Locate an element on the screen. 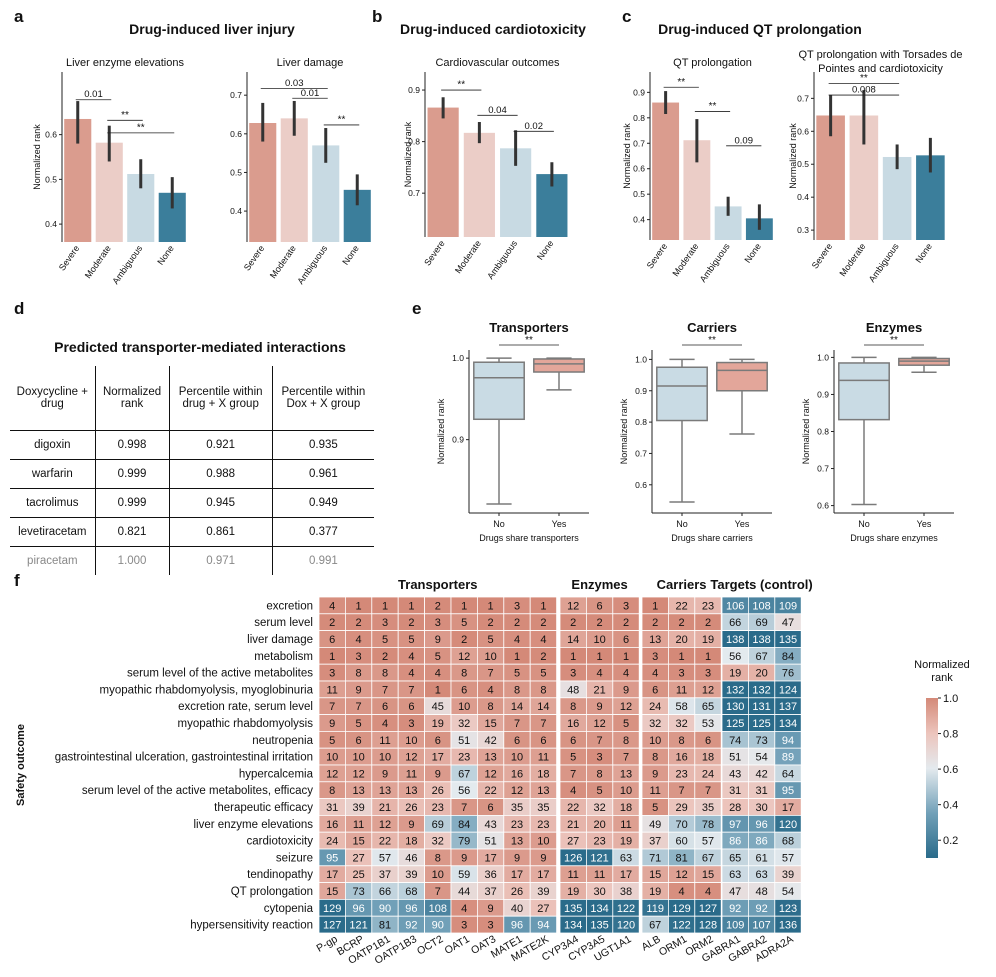 Image resolution: width=996 pixels, height=977 pixels. heatmap-cell-label: 32 is located at coordinates (681, 724).